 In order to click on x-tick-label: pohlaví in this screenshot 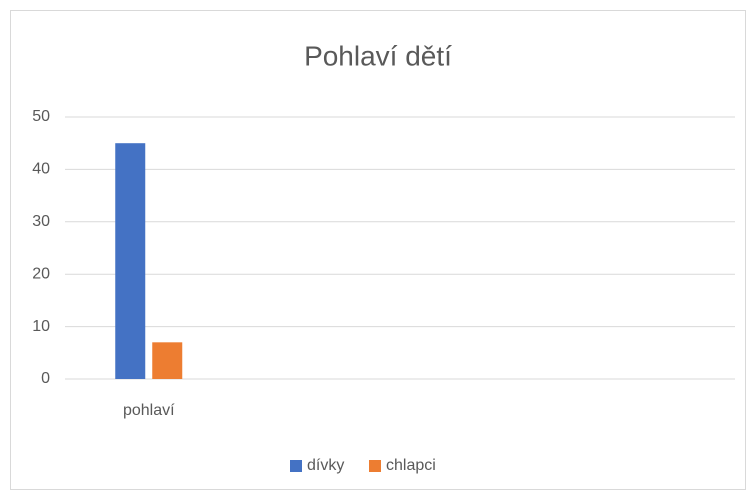, I will do `click(149, 410)`.